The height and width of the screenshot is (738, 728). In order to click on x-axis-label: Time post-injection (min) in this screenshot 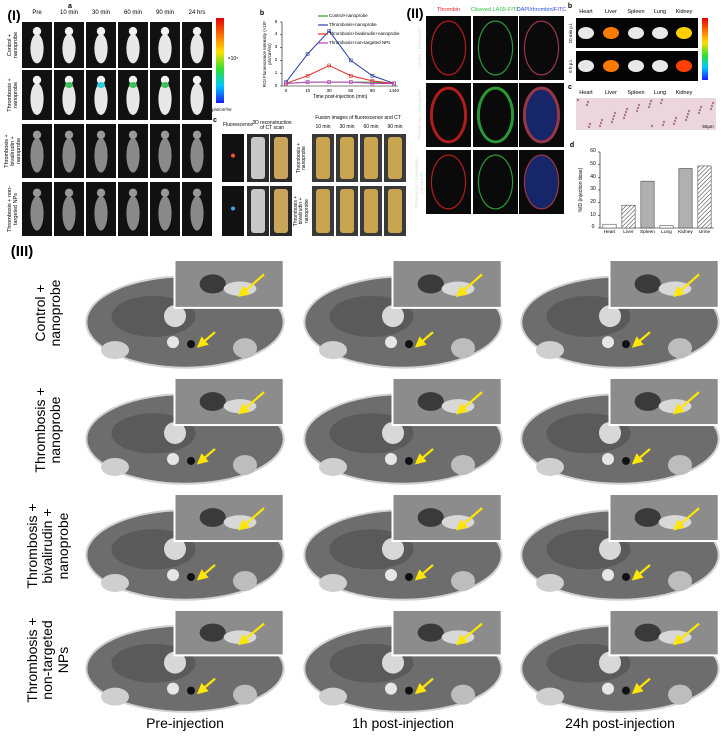, I will do `click(340, 97)`.